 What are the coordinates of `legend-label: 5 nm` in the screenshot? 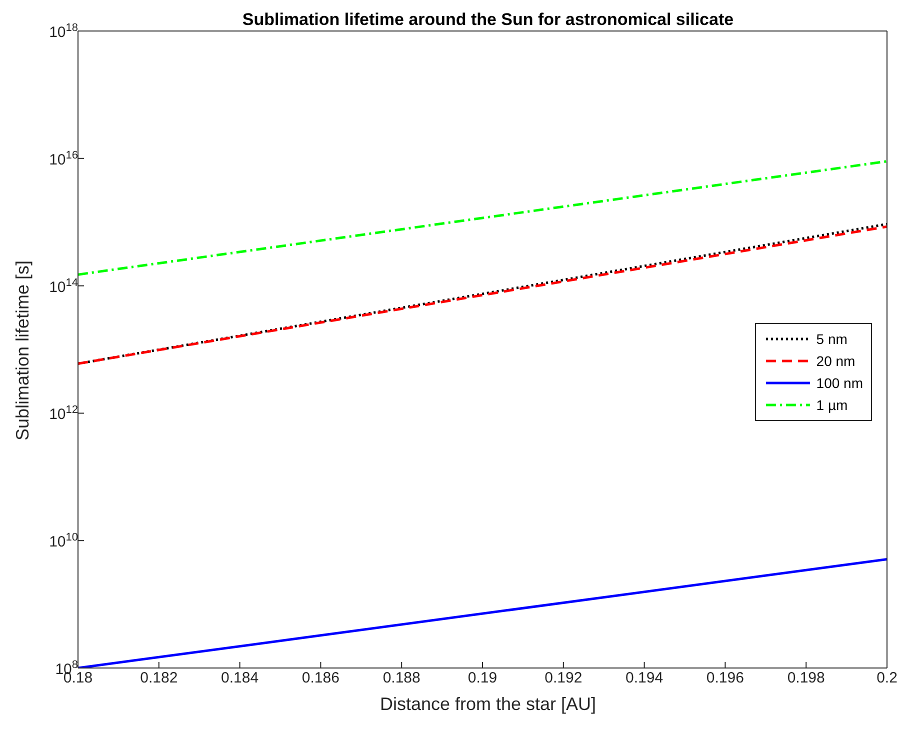 It's located at (832, 339).